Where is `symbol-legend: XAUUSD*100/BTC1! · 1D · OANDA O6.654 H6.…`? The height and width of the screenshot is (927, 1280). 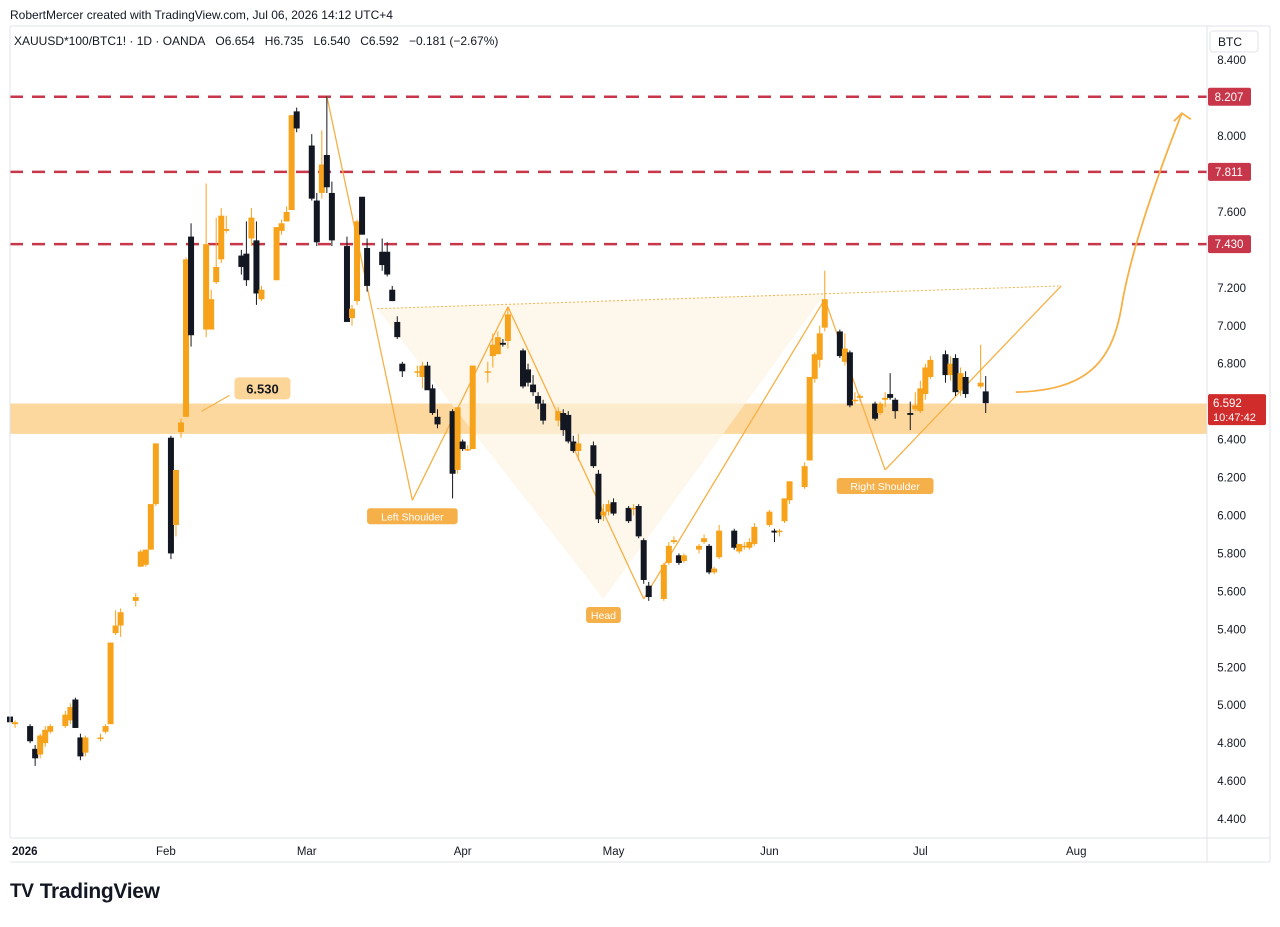 symbol-legend: XAUUSD*100/BTC1! · 1D · OANDA O6.654 H6.… is located at coordinates (256, 41).